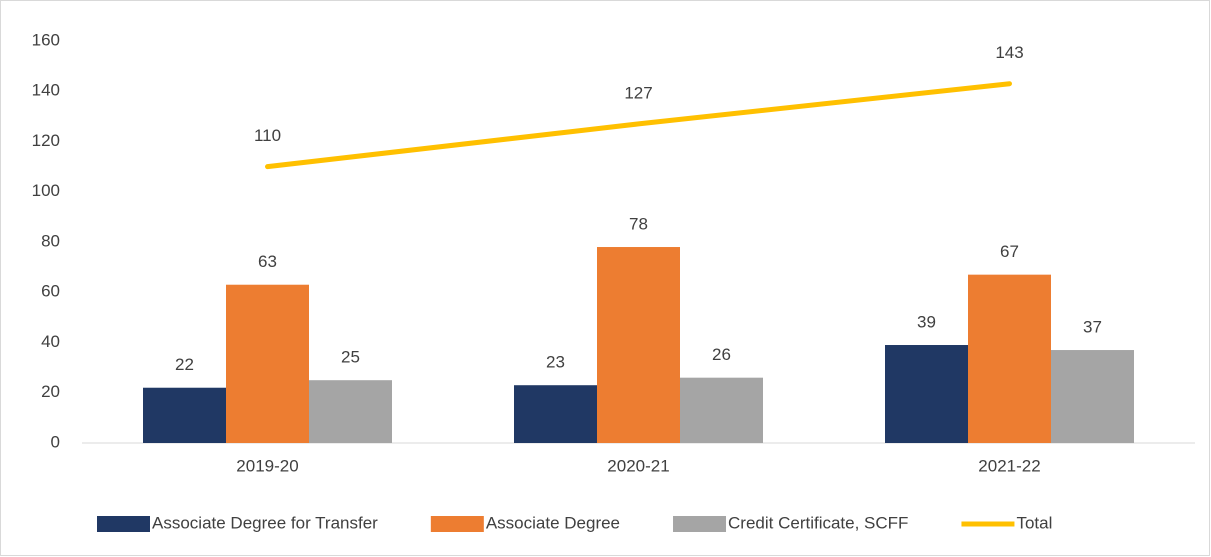  Describe the element at coordinates (350, 357) in the screenshot. I see `data-label: 25` at that location.